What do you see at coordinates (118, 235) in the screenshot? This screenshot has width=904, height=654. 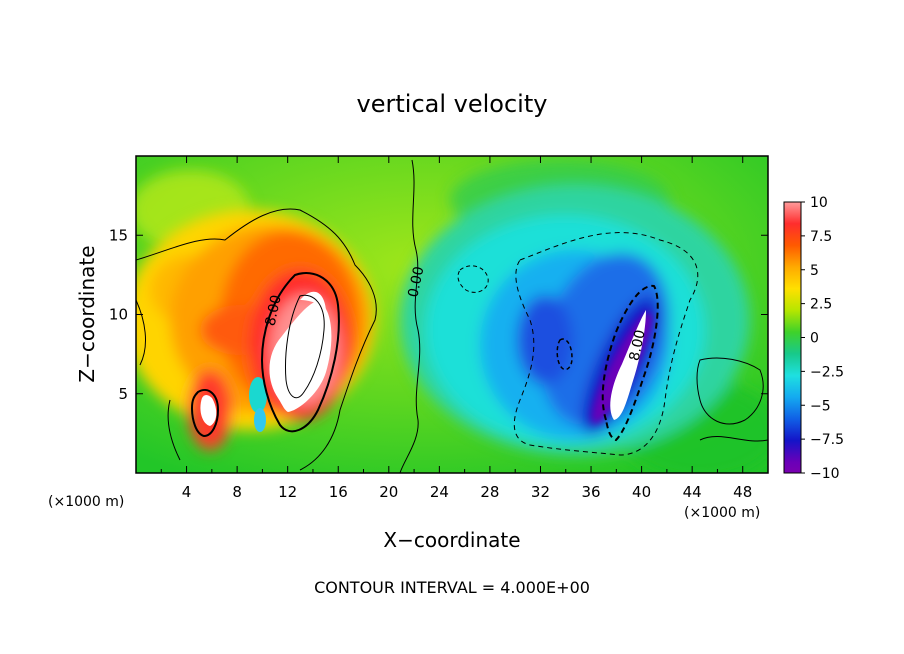 I see `y-tick-label: 15` at bounding box center [118, 235].